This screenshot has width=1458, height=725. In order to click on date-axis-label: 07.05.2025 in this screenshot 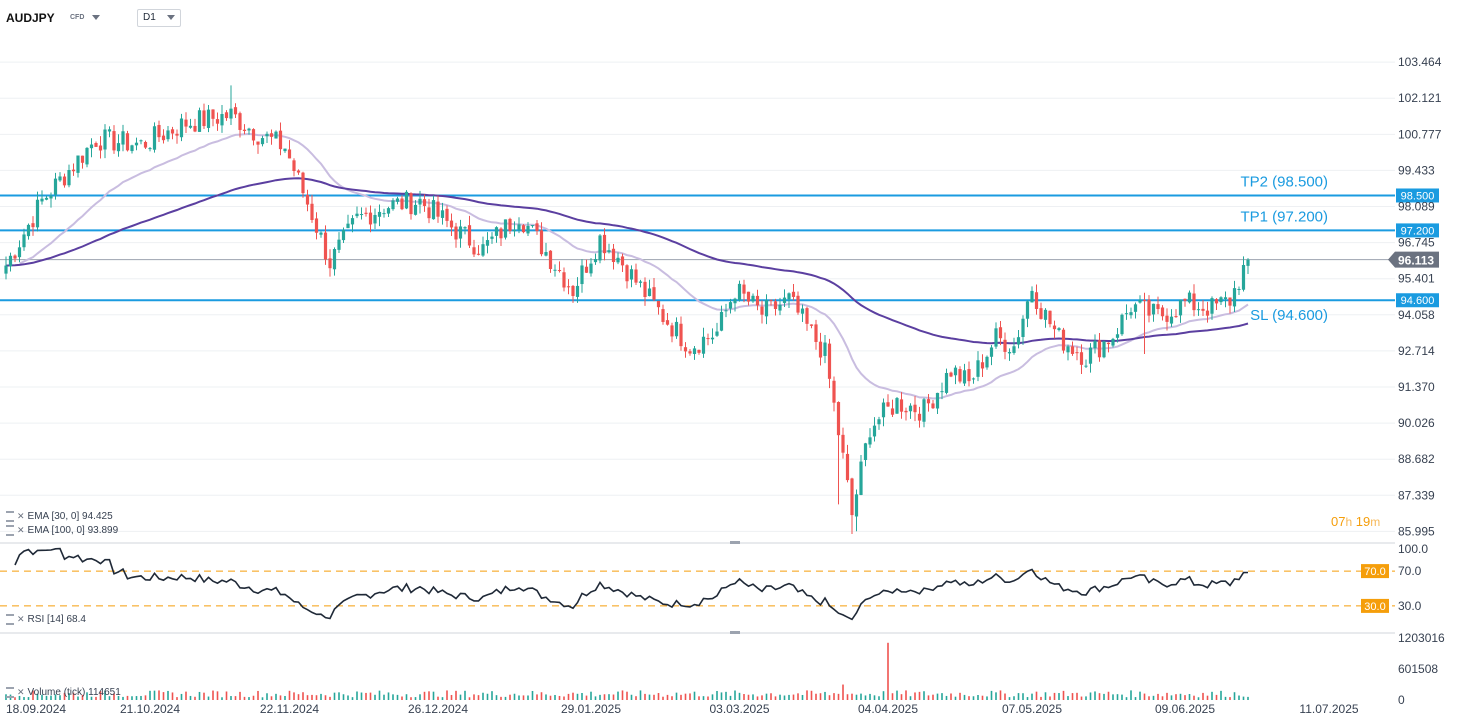, I will do `click(1032, 709)`.